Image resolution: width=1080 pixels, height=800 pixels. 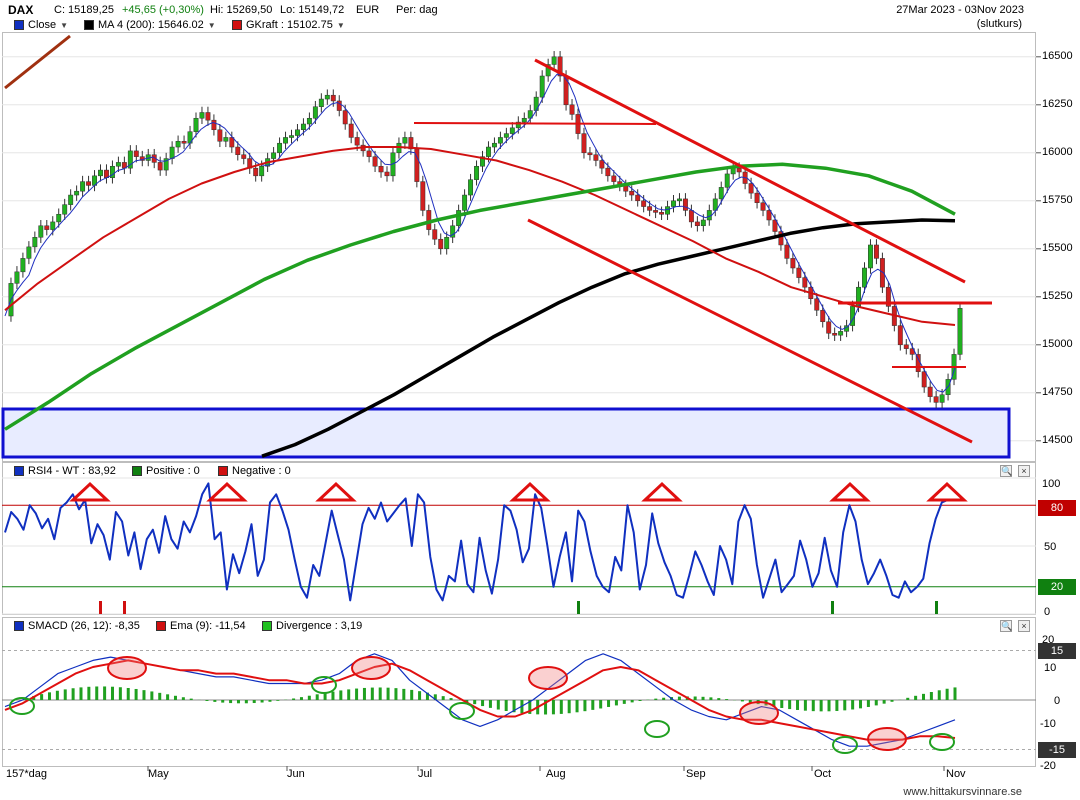 I want to click on date-range: 27Mar 2023 - 03Nov 2023, so click(x=960, y=10).